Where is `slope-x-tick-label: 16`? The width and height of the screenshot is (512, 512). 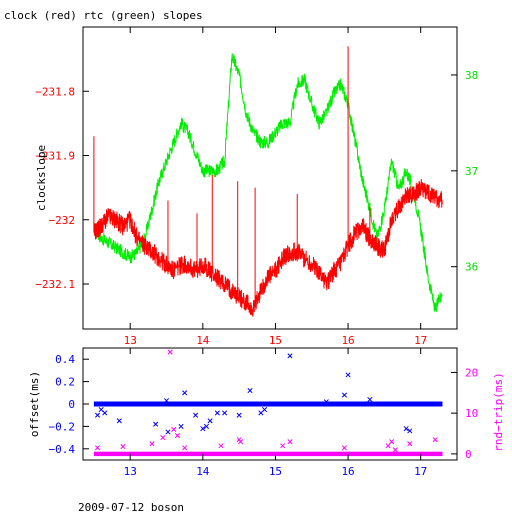
slope-x-tick-label: 16 is located at coordinates (347, 340).